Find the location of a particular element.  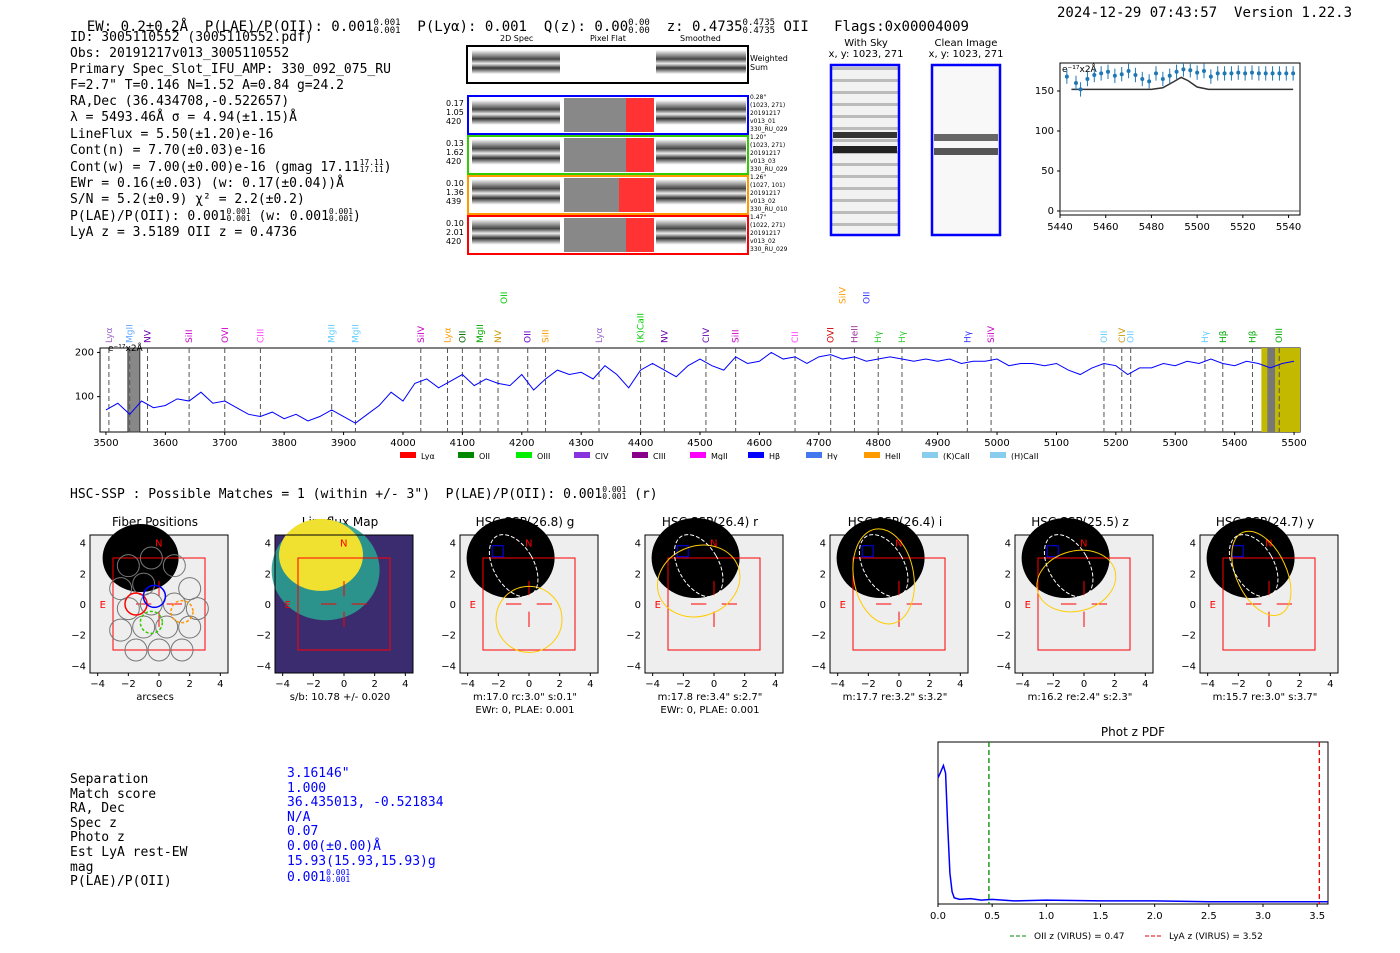

info-plae-sub: 0.001 is located at coordinates (238, 219).